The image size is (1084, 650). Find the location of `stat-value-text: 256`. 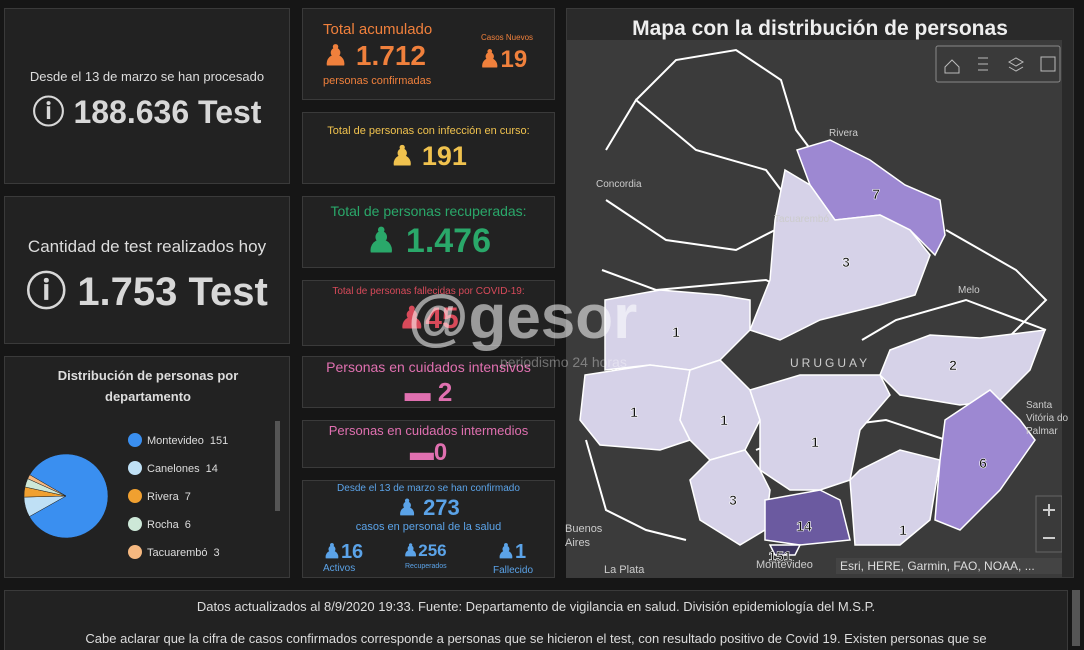

stat-value-text: 256 is located at coordinates (432, 550).